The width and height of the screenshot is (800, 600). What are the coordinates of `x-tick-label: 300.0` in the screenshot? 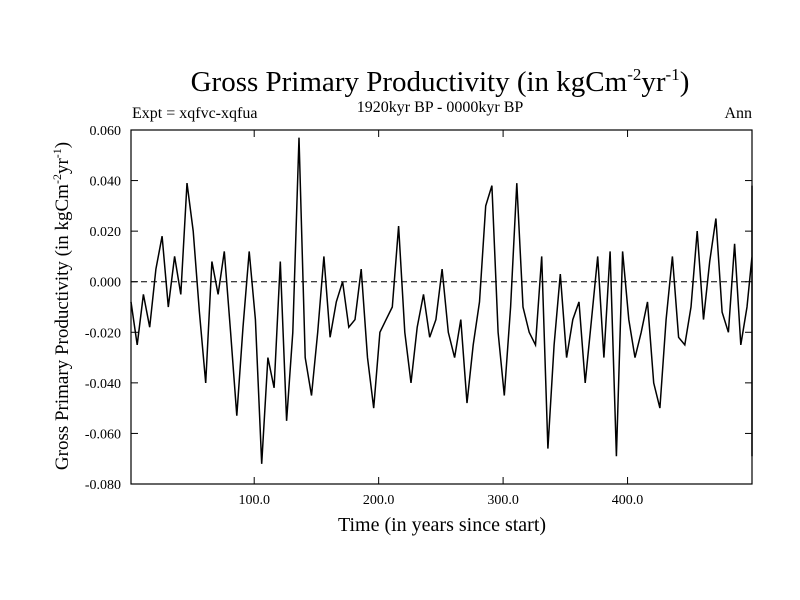 It's located at (503, 500).